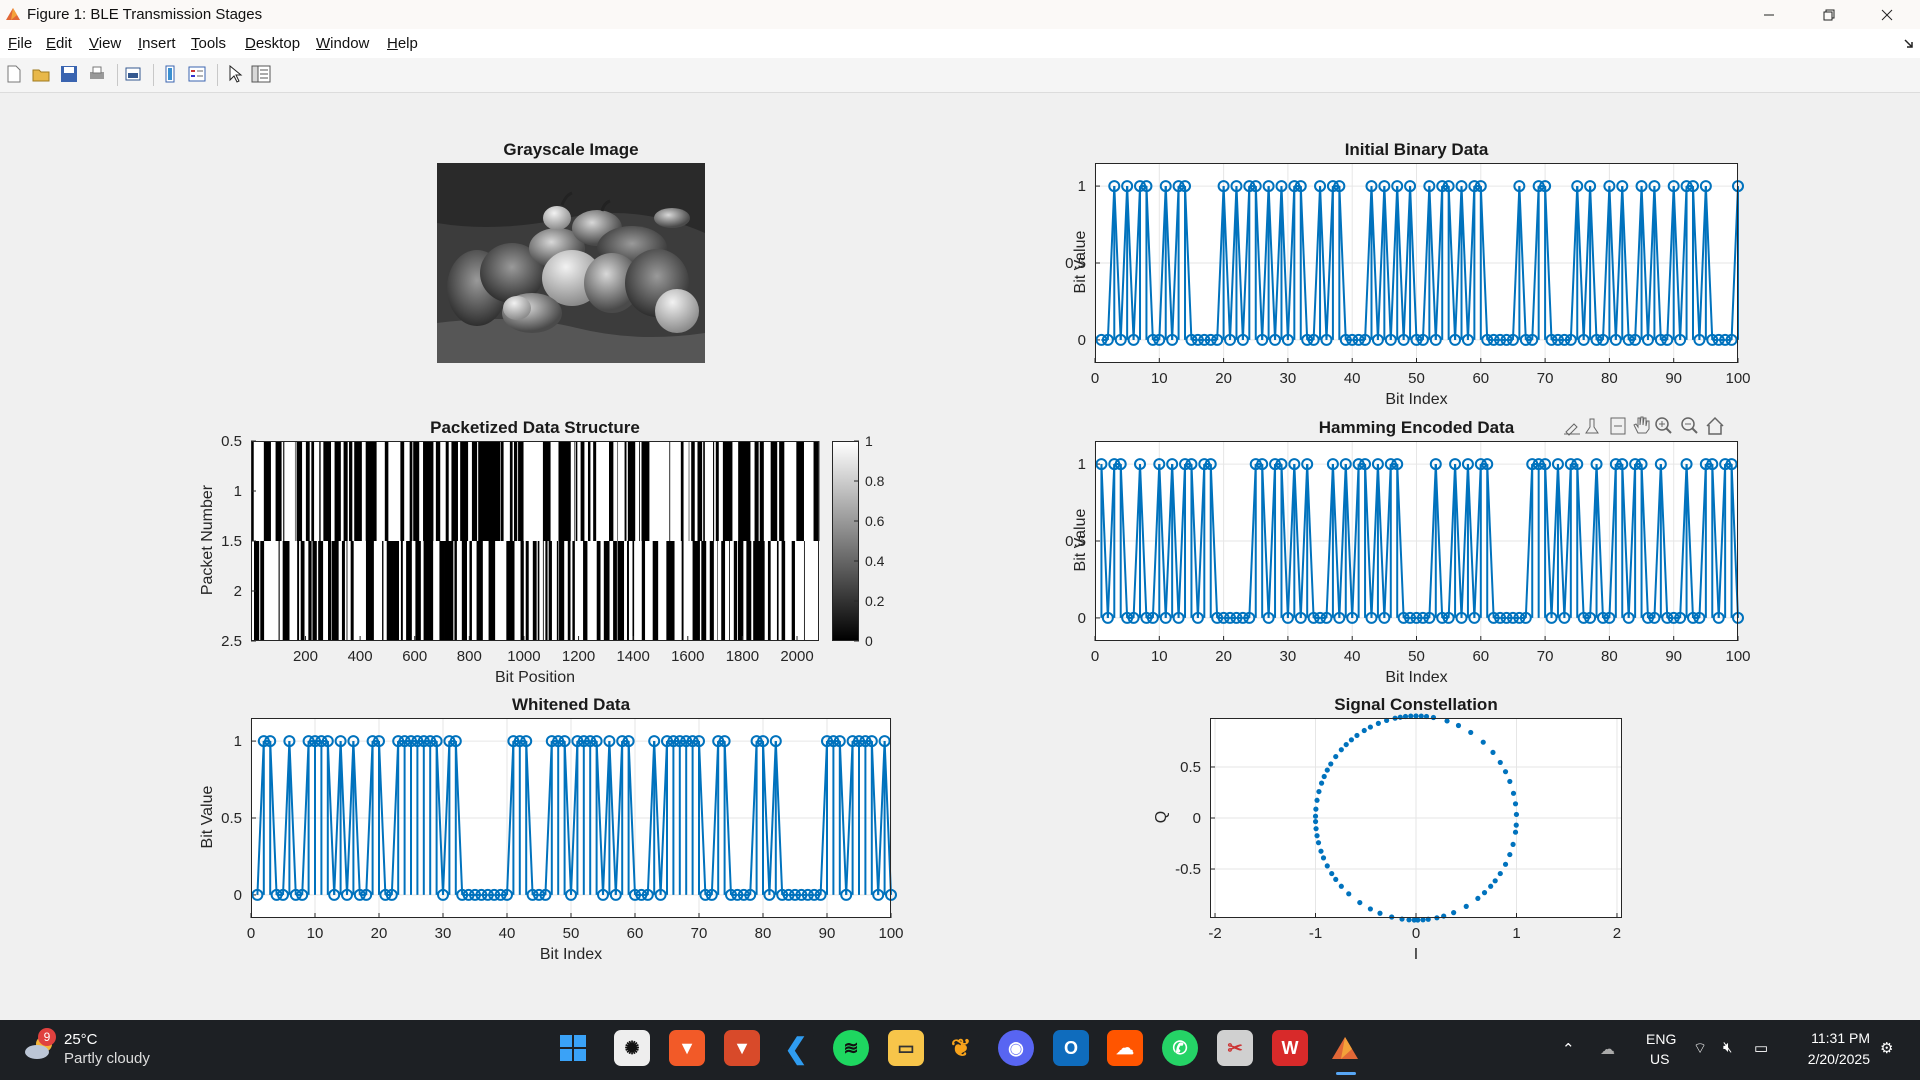 Image resolution: width=1920 pixels, height=1080 pixels. I want to click on print-icon, so click(97, 74).